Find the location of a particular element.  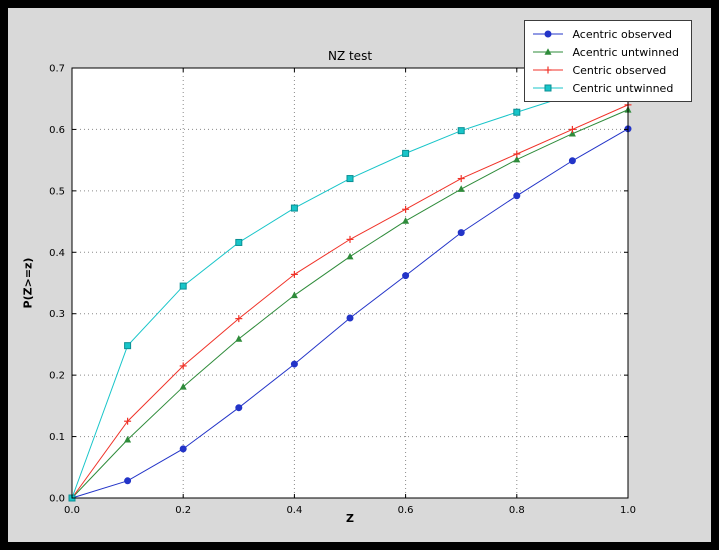

x-tick-label: 0.6 is located at coordinates (406, 510).